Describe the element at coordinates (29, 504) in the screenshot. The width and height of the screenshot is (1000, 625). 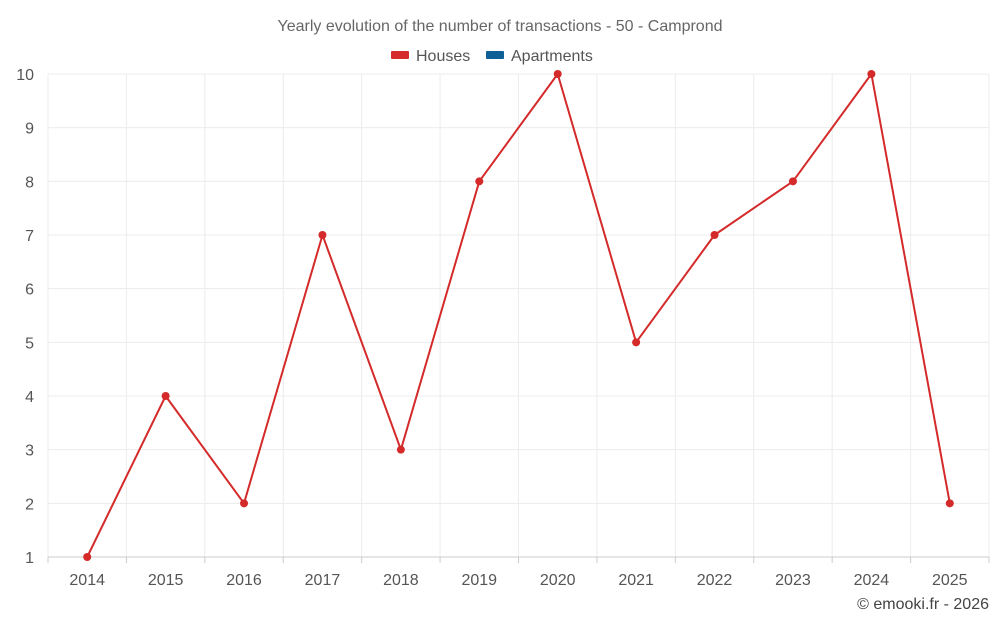
I see `y-tick-label: 2` at that location.